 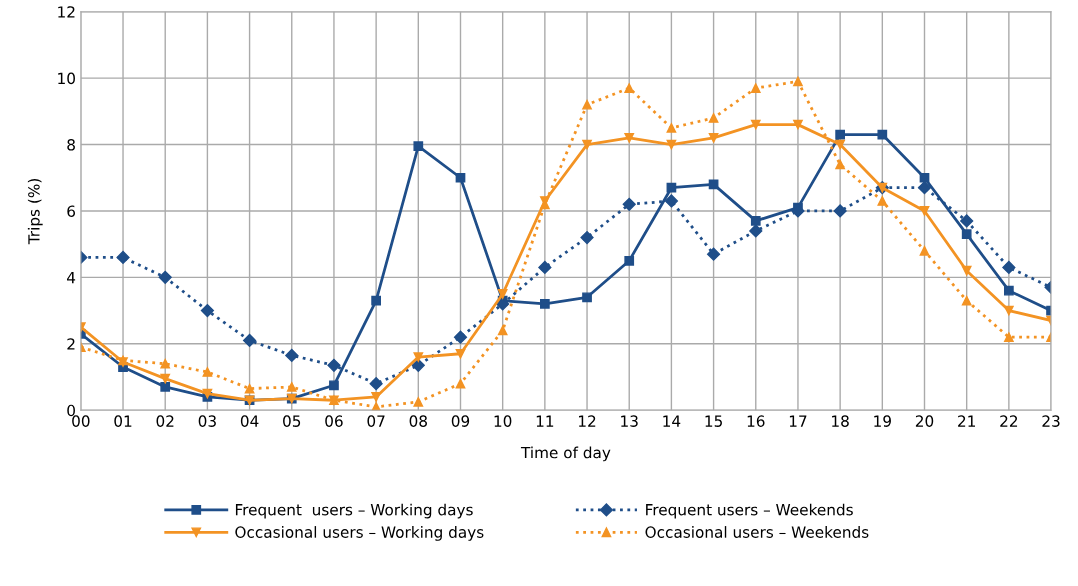 What do you see at coordinates (292, 421) in the screenshot?
I see `x-tick-label: 05` at bounding box center [292, 421].